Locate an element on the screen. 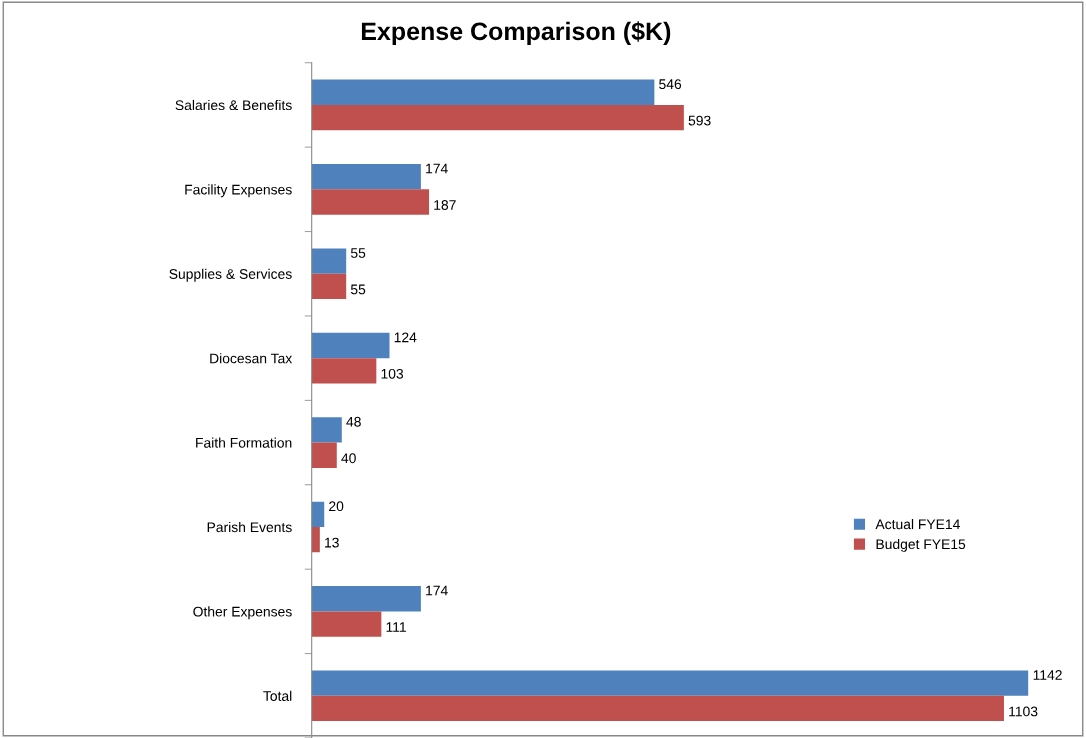 Image resolution: width=1086 pixels, height=738 pixels. data-label: 1142 is located at coordinates (1047, 675).